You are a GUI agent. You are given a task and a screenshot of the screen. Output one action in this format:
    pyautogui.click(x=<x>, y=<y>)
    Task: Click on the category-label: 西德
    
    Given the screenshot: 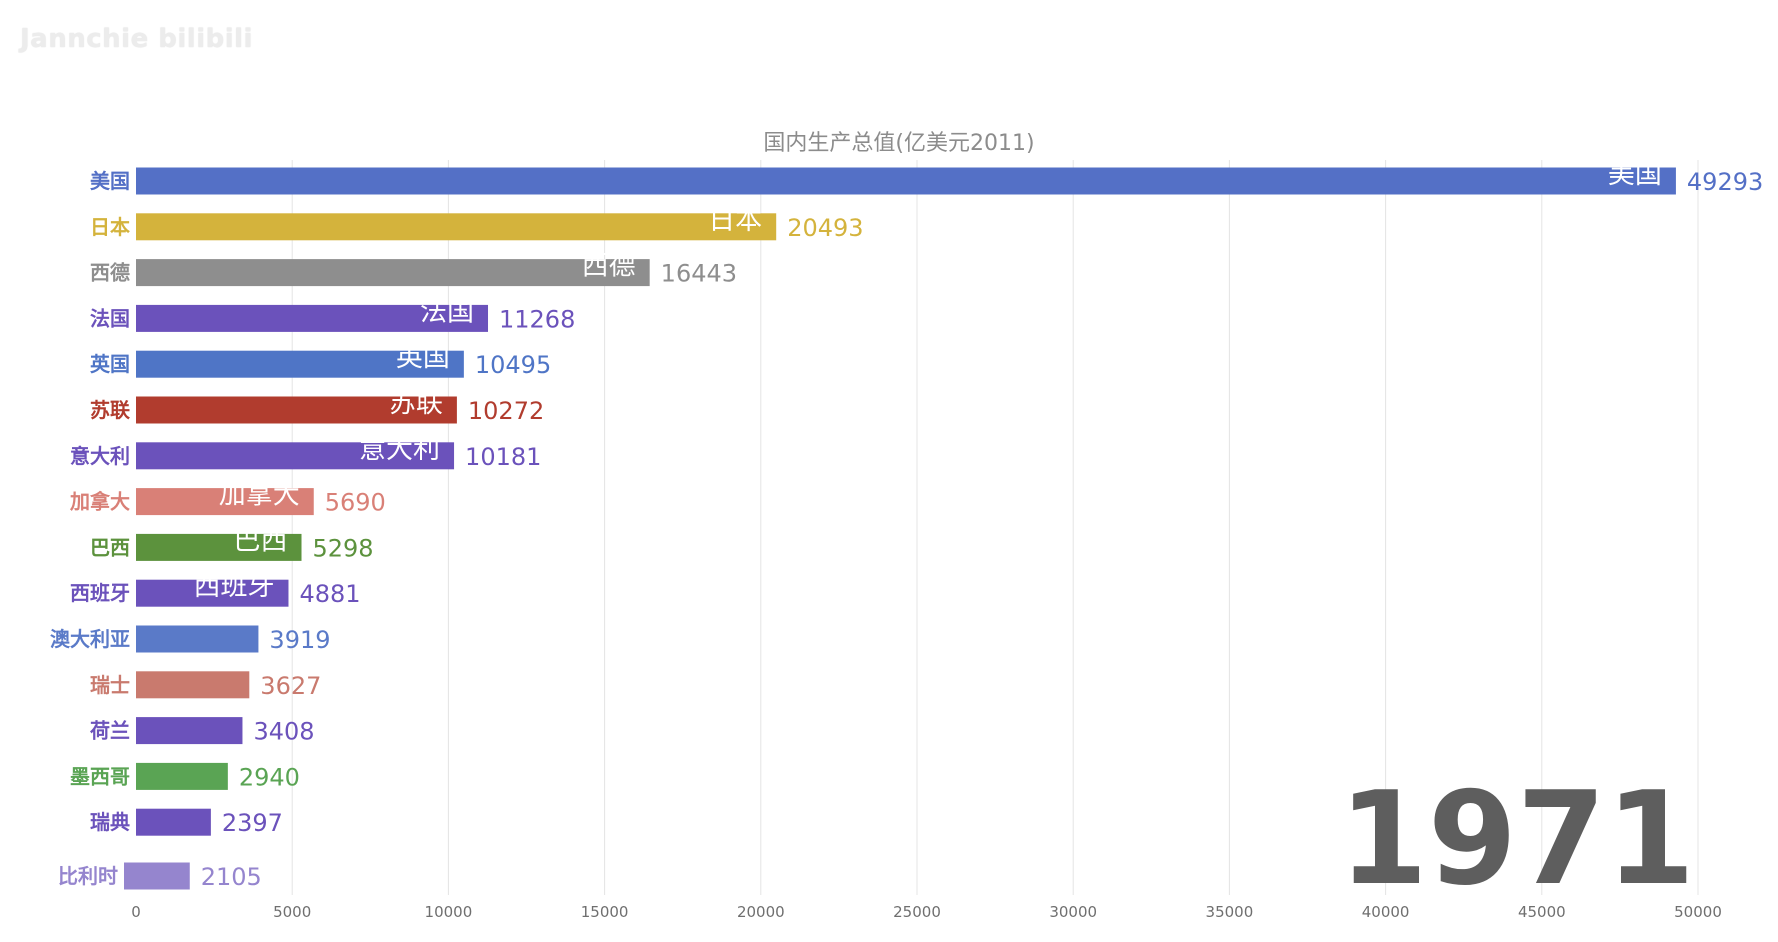 What is the action you would take?
    pyautogui.click(x=110, y=273)
    